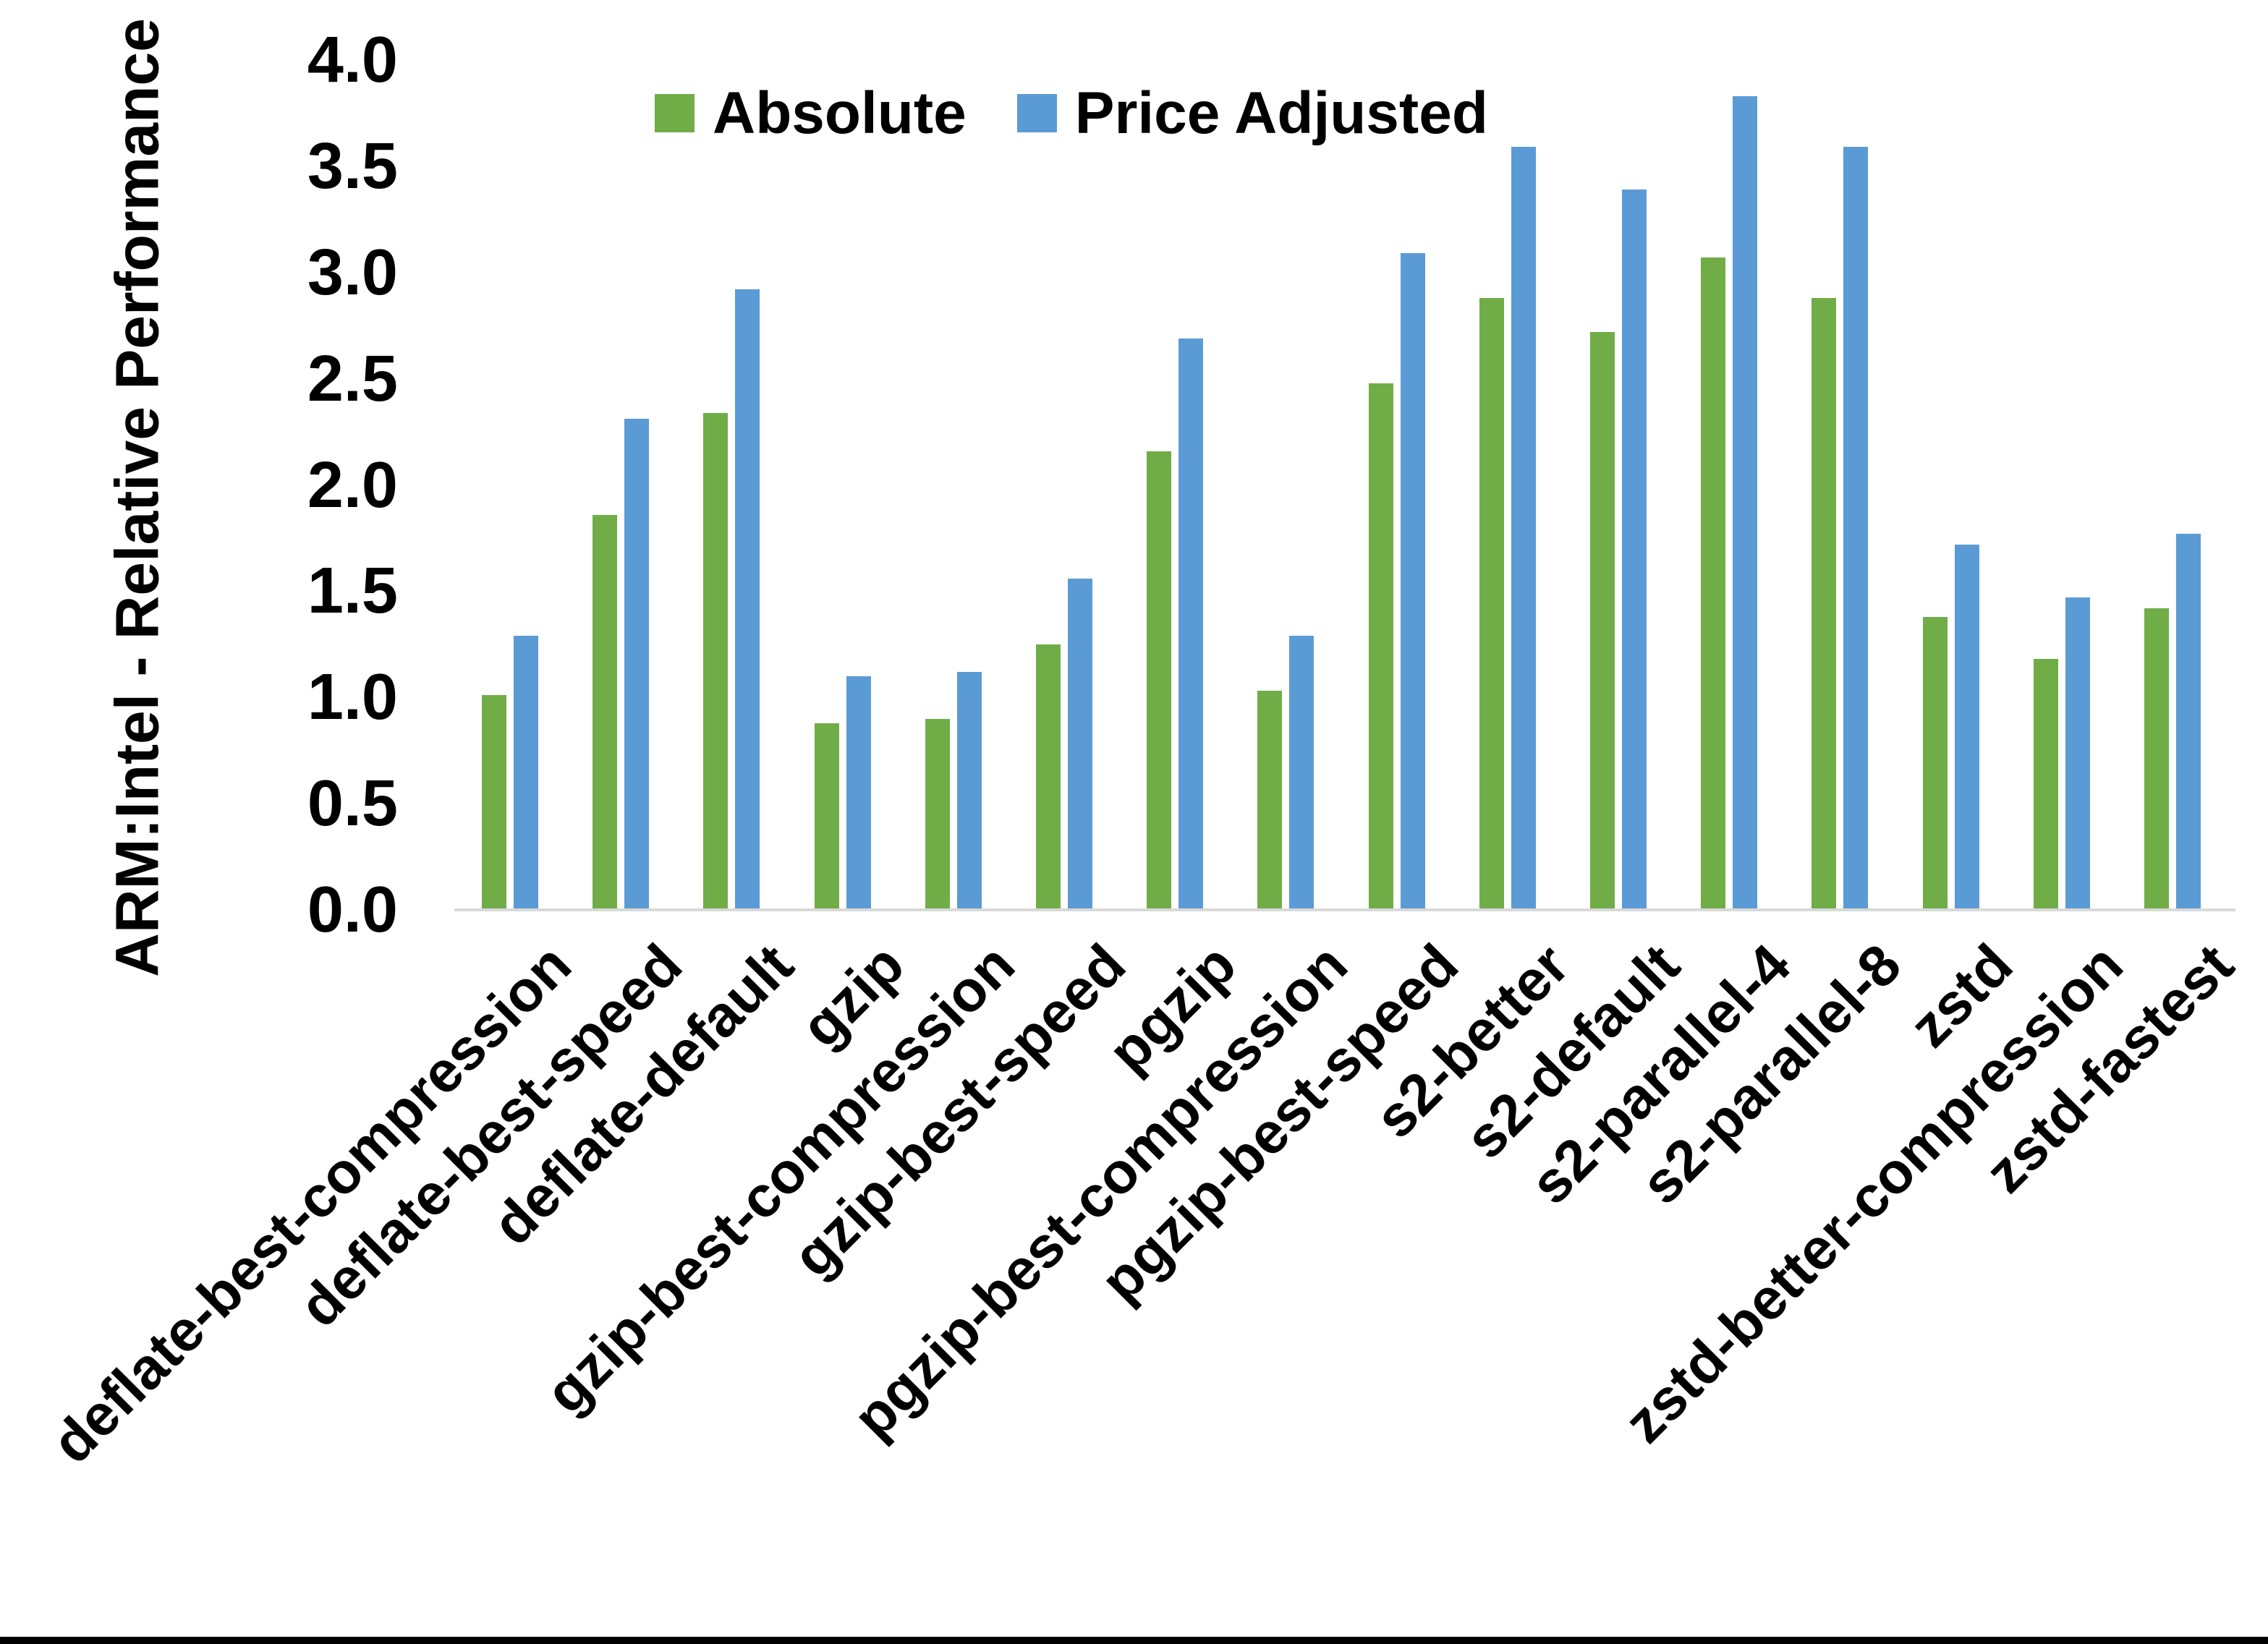 This screenshot has width=2268, height=1644. What do you see at coordinates (1634, 549) in the screenshot?
I see `bar-price-adjusted-s2-default` at bounding box center [1634, 549].